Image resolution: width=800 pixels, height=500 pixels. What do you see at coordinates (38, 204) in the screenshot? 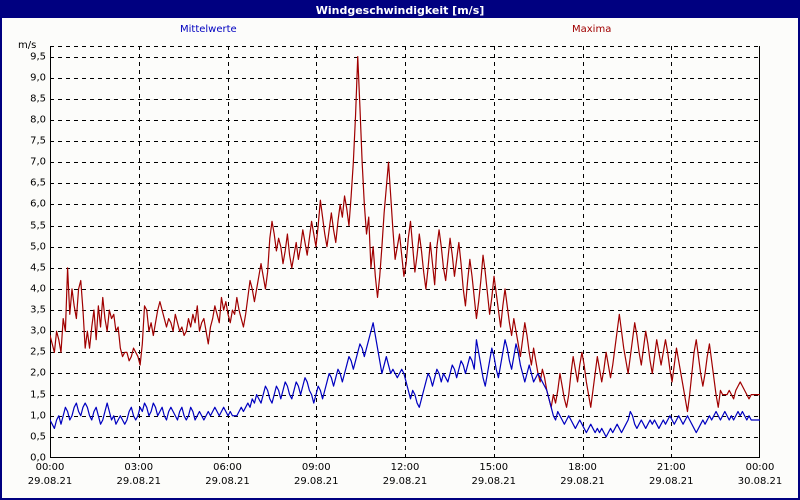
I see `y-tick-label: 6,0` at bounding box center [38, 204].